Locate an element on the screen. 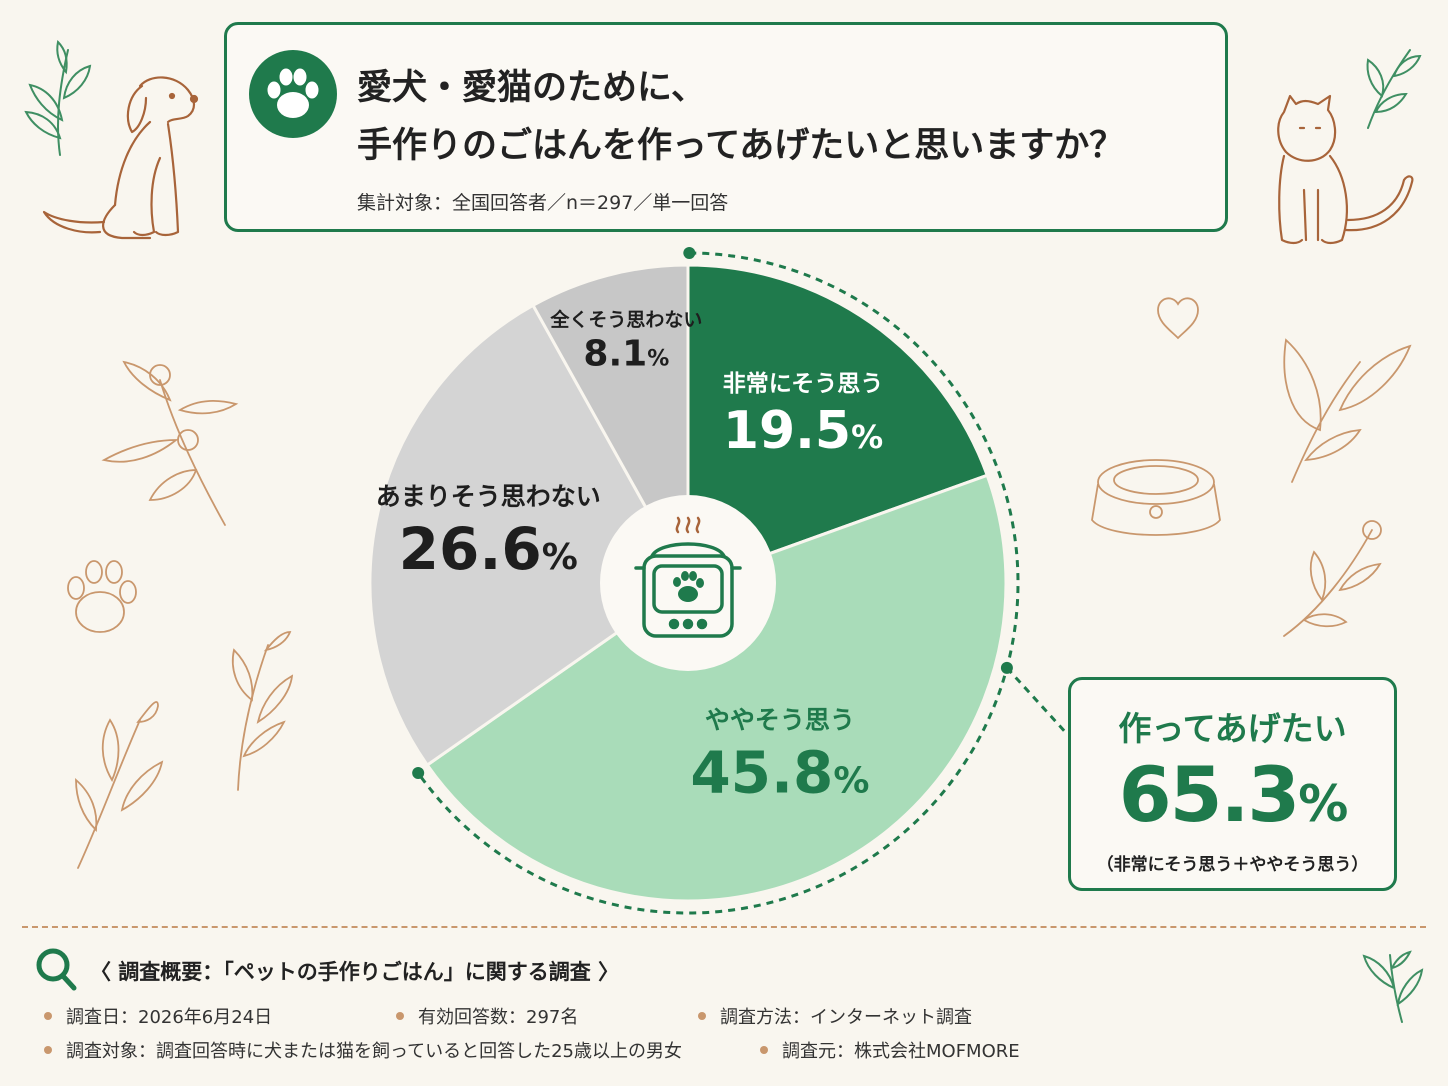  divider is located at coordinates (724, 927).